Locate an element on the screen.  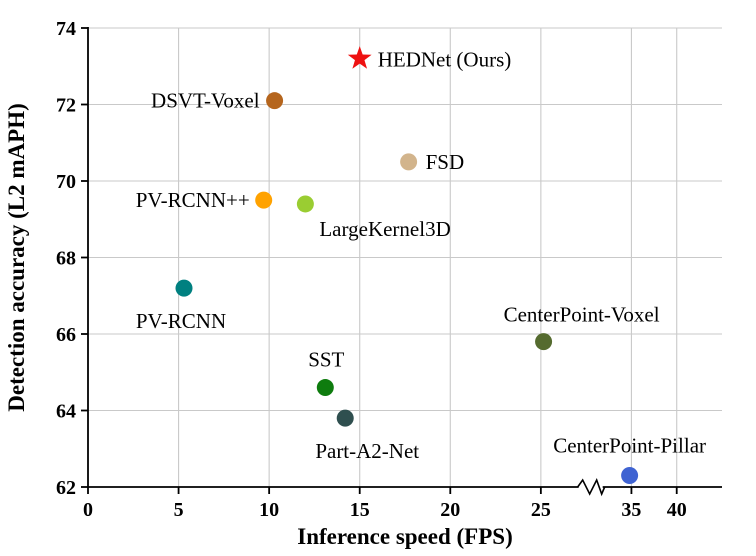
x-tick-label-5: 5 is located at coordinates (179, 510).